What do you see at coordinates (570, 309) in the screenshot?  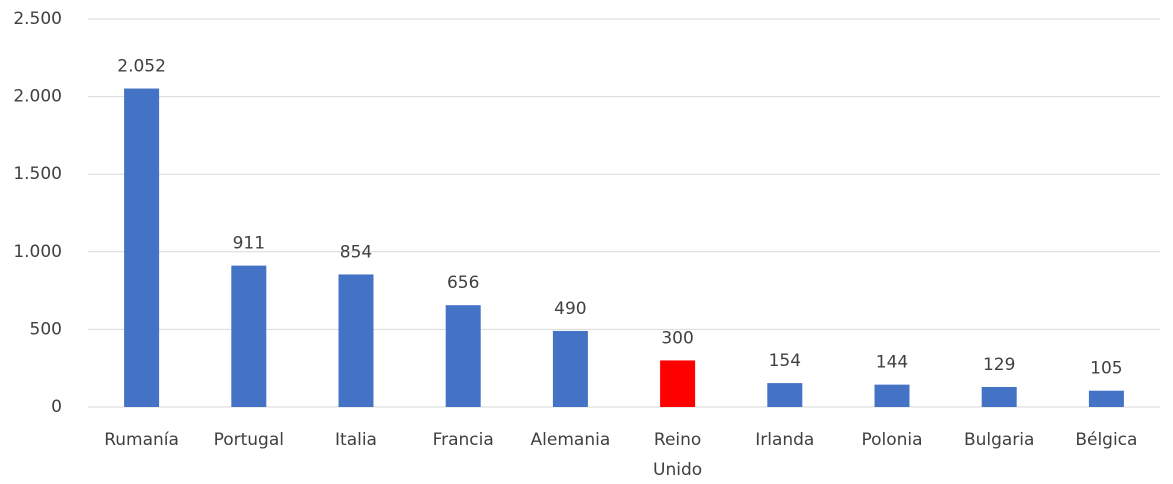 I see `data-label: 490` at bounding box center [570, 309].